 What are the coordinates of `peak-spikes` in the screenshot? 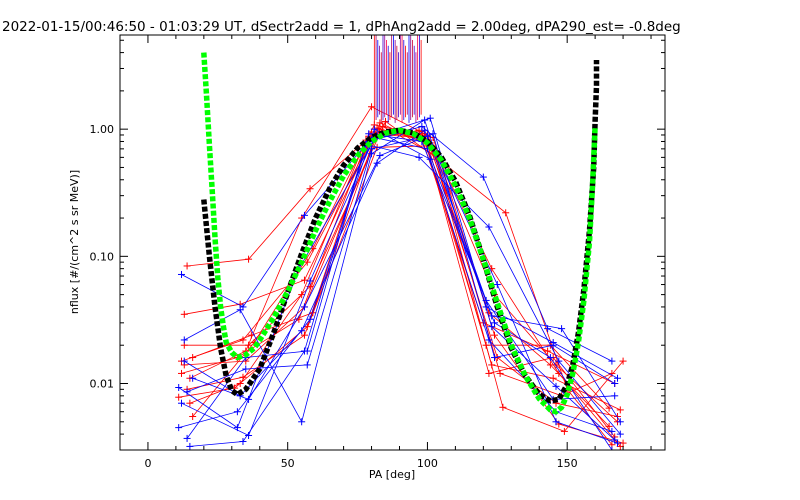 It's located at (397, 79).